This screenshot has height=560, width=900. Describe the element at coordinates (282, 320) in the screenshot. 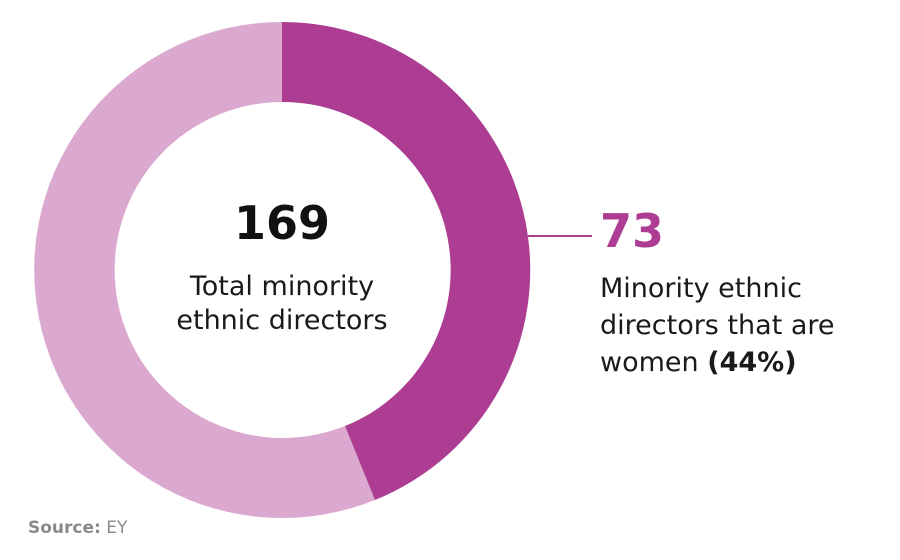

I see `center-label-line2: ethnic directors` at that location.